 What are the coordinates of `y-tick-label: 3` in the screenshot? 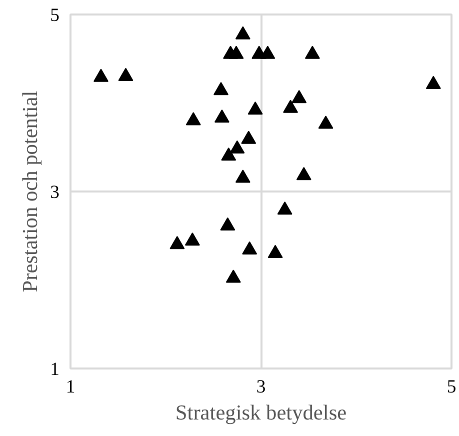 It's located at (55, 192).